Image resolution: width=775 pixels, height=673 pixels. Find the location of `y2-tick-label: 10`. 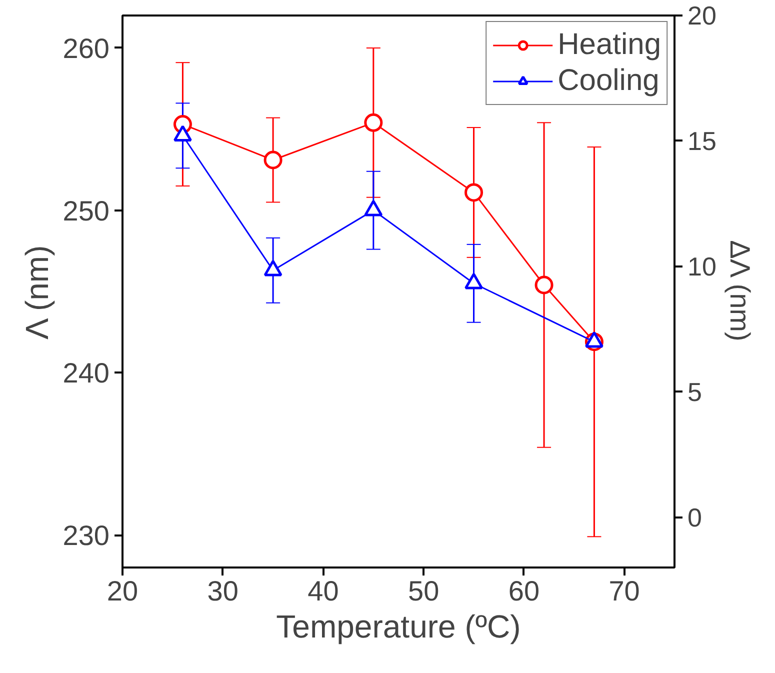

y2-tick-label: 10 is located at coordinates (702, 266).